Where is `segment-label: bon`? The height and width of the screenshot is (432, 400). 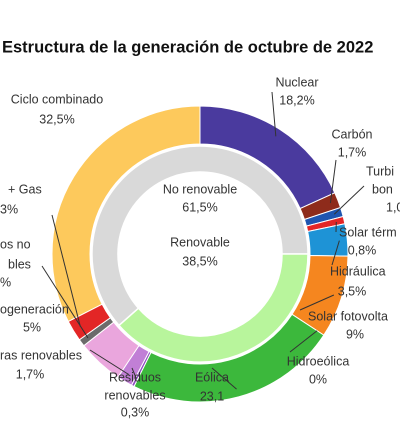 segment-label: bon is located at coordinates (382, 189).